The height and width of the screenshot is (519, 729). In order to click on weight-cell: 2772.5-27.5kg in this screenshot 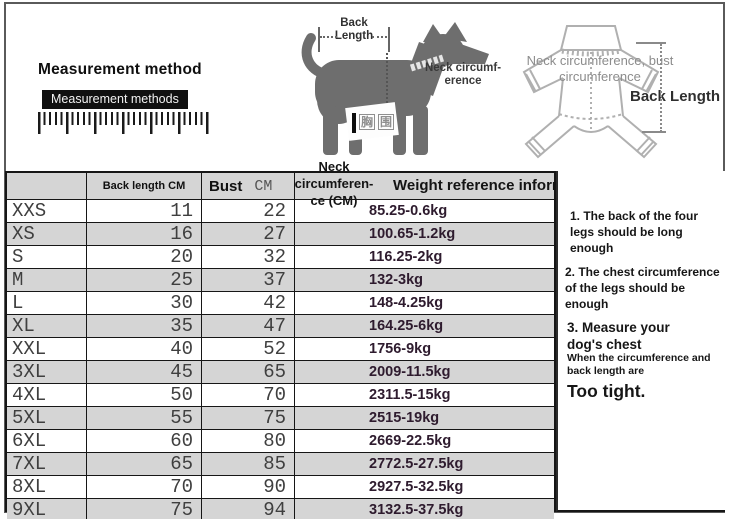, I will do `click(424, 464)`.